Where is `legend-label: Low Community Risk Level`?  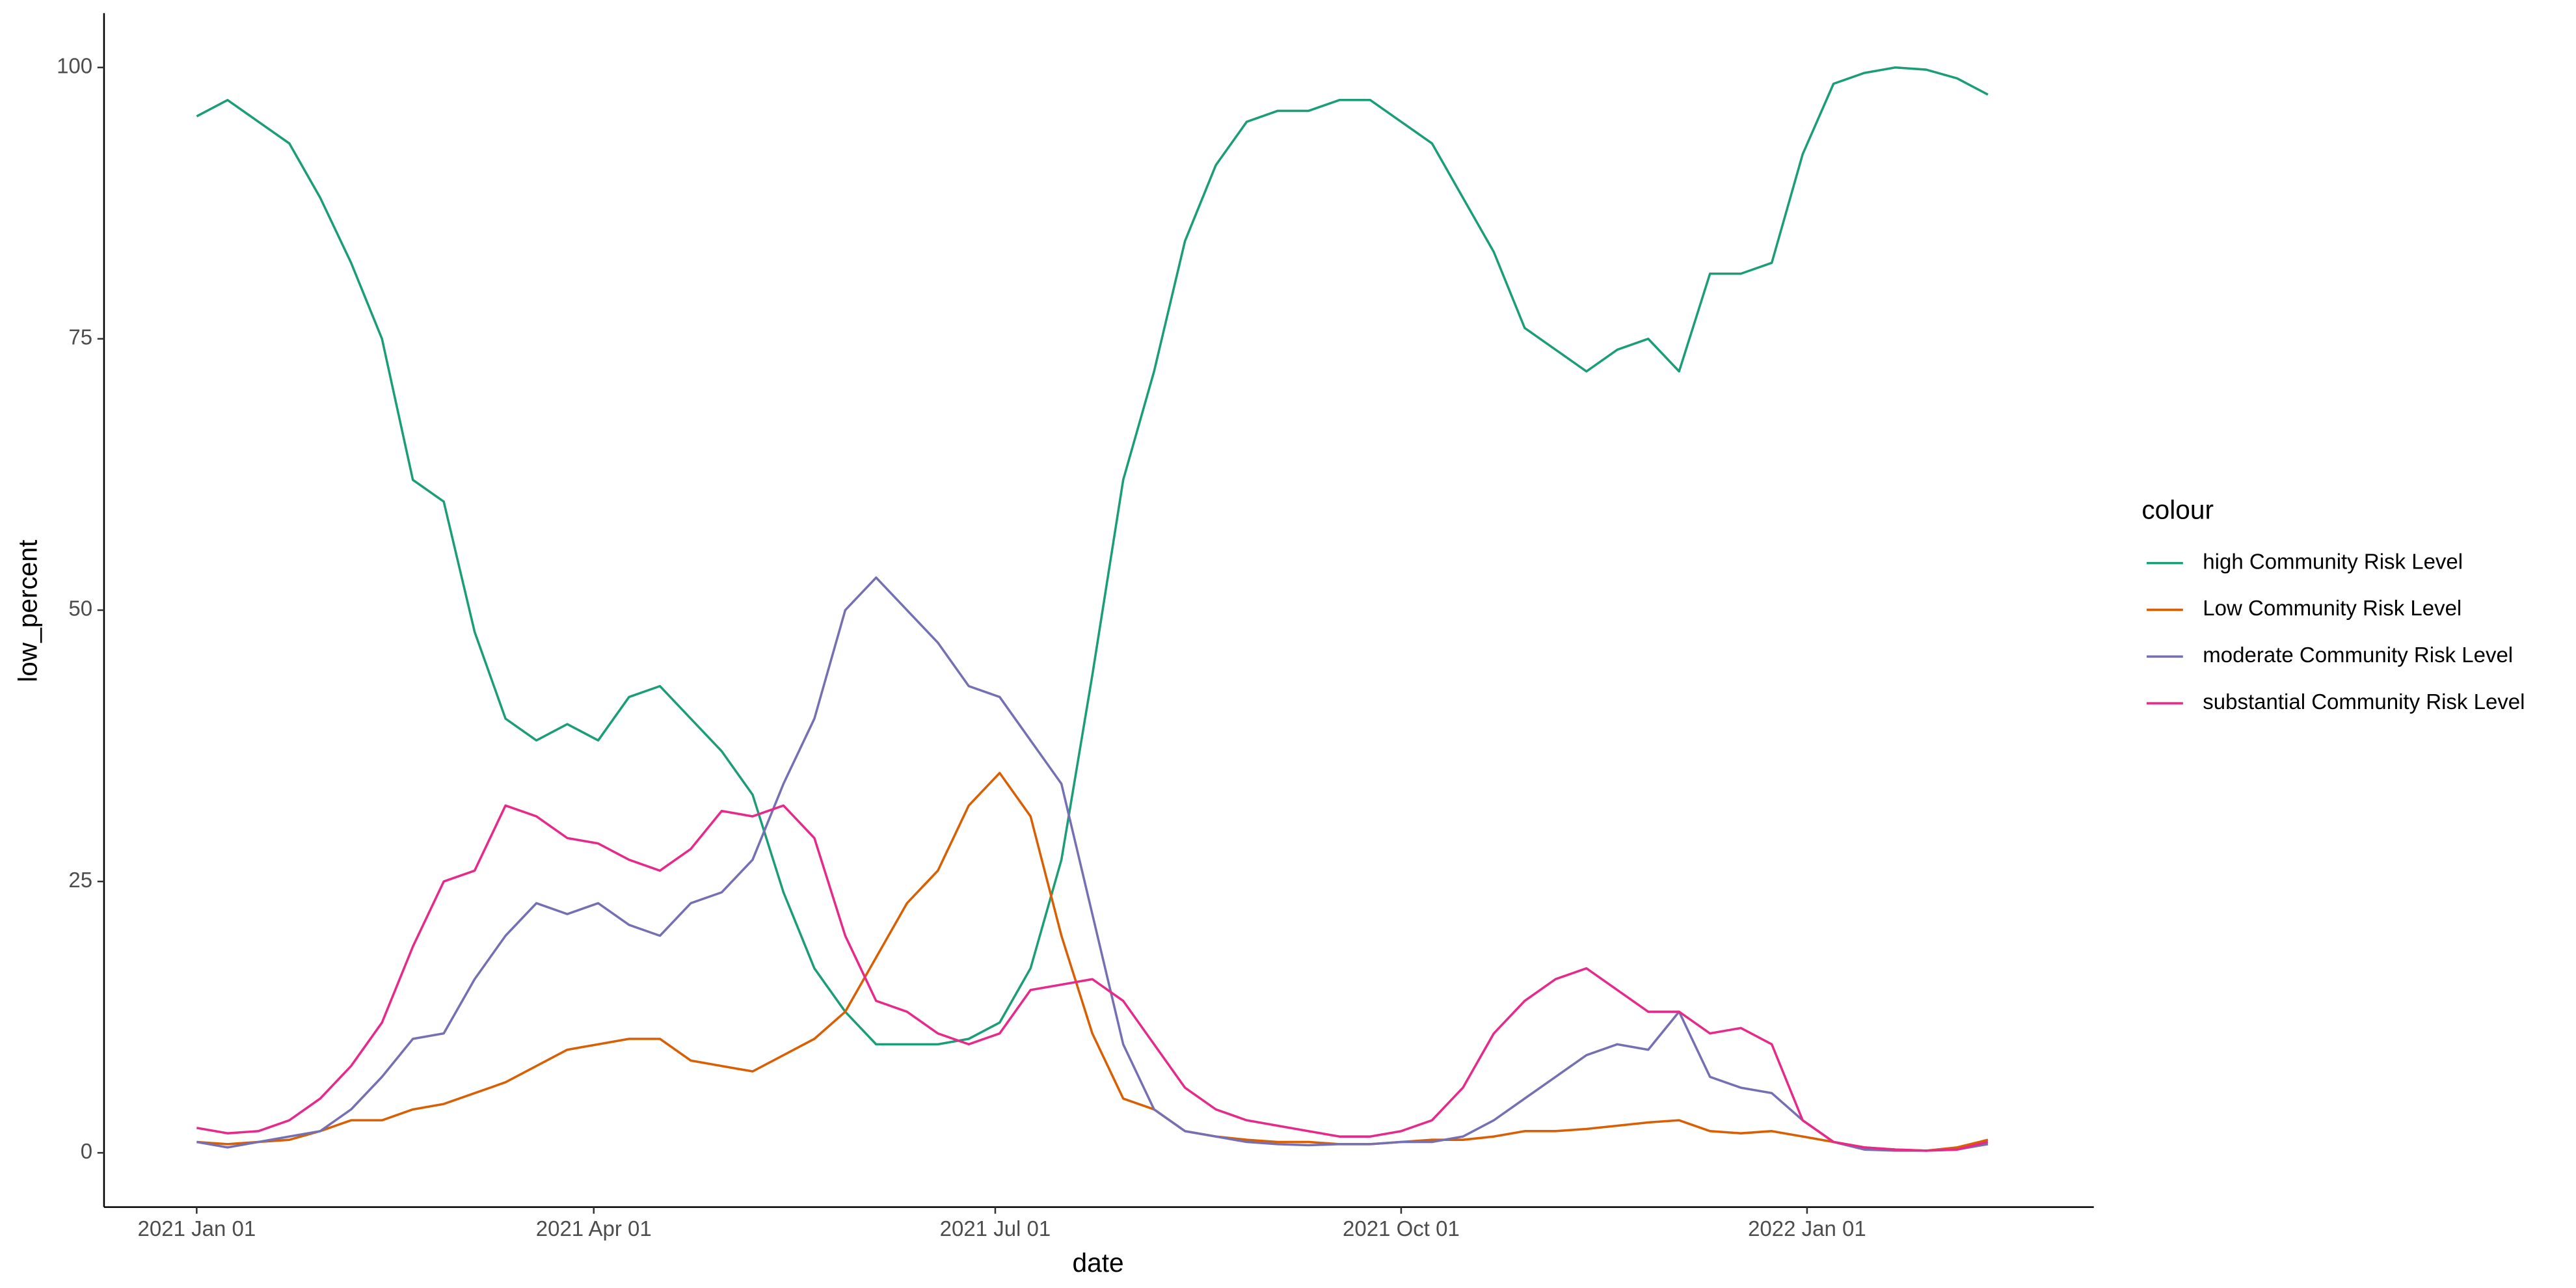 legend-label: Low Community Risk Level is located at coordinates (2332, 608).